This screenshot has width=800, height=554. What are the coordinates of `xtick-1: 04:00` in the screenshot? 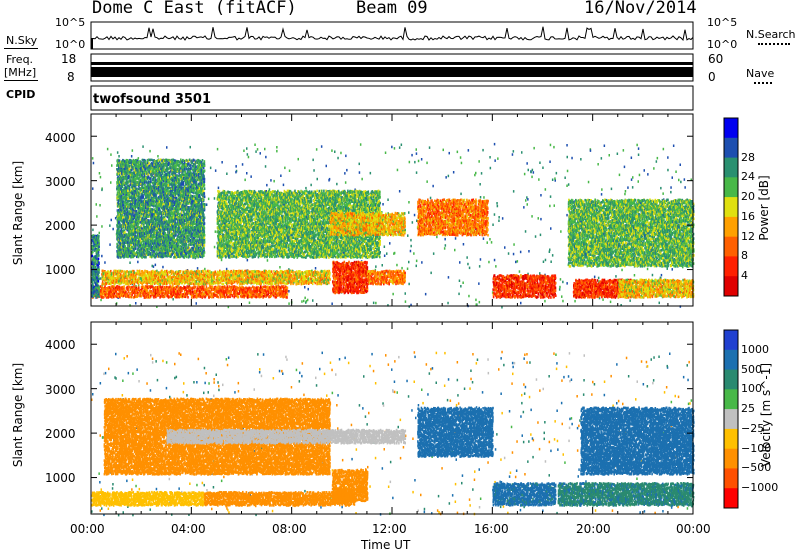 It's located at (188, 529).